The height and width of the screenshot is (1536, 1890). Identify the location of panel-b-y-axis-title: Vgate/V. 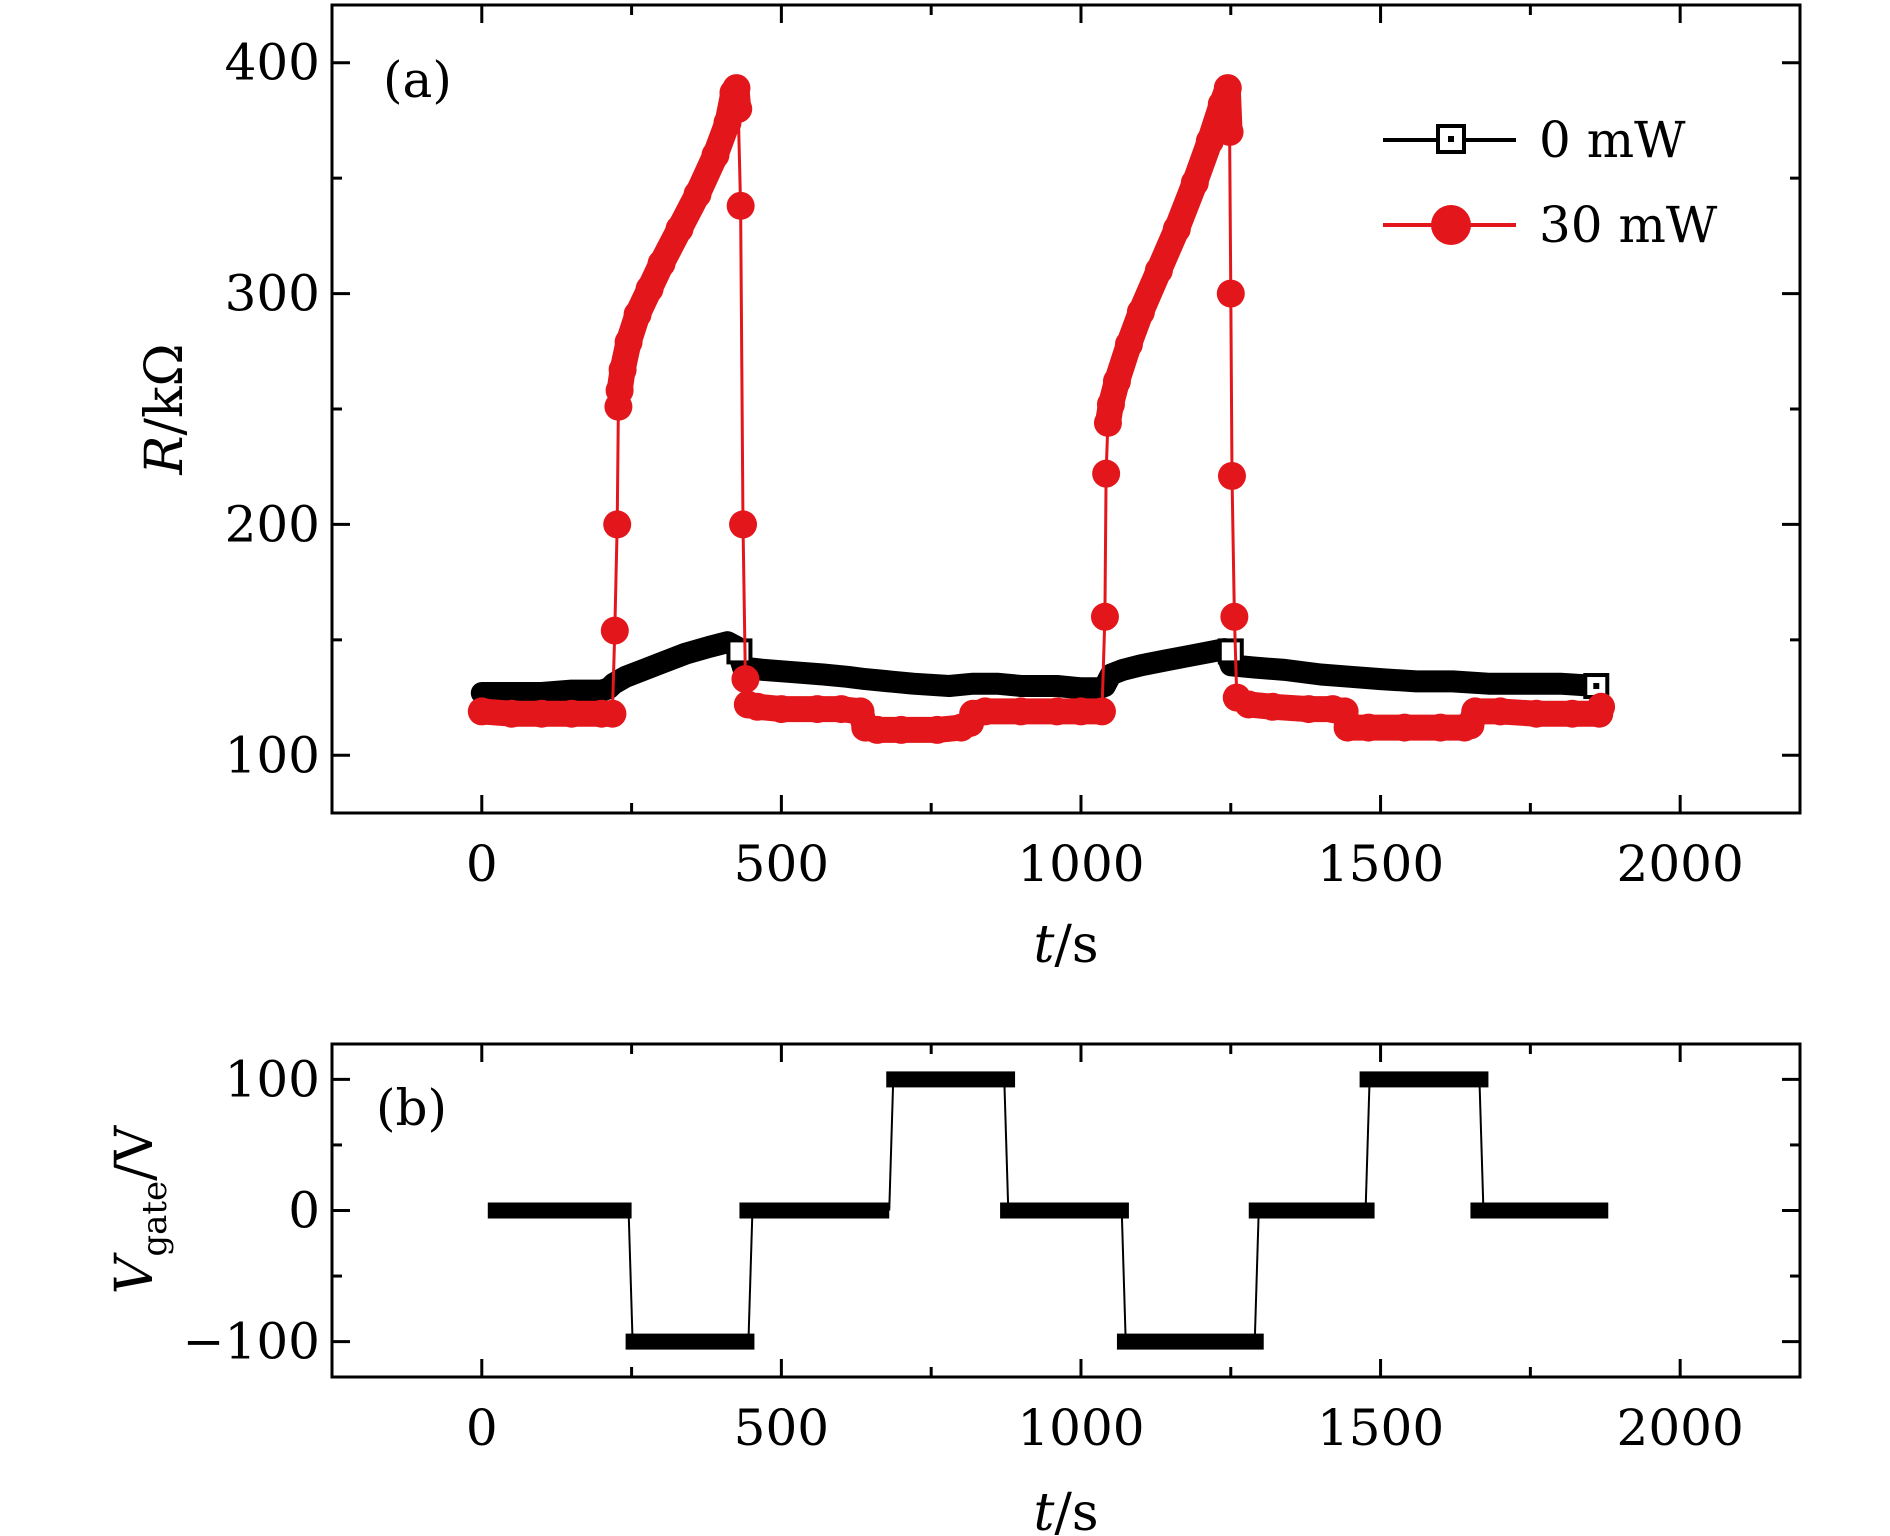
(140, 1209).